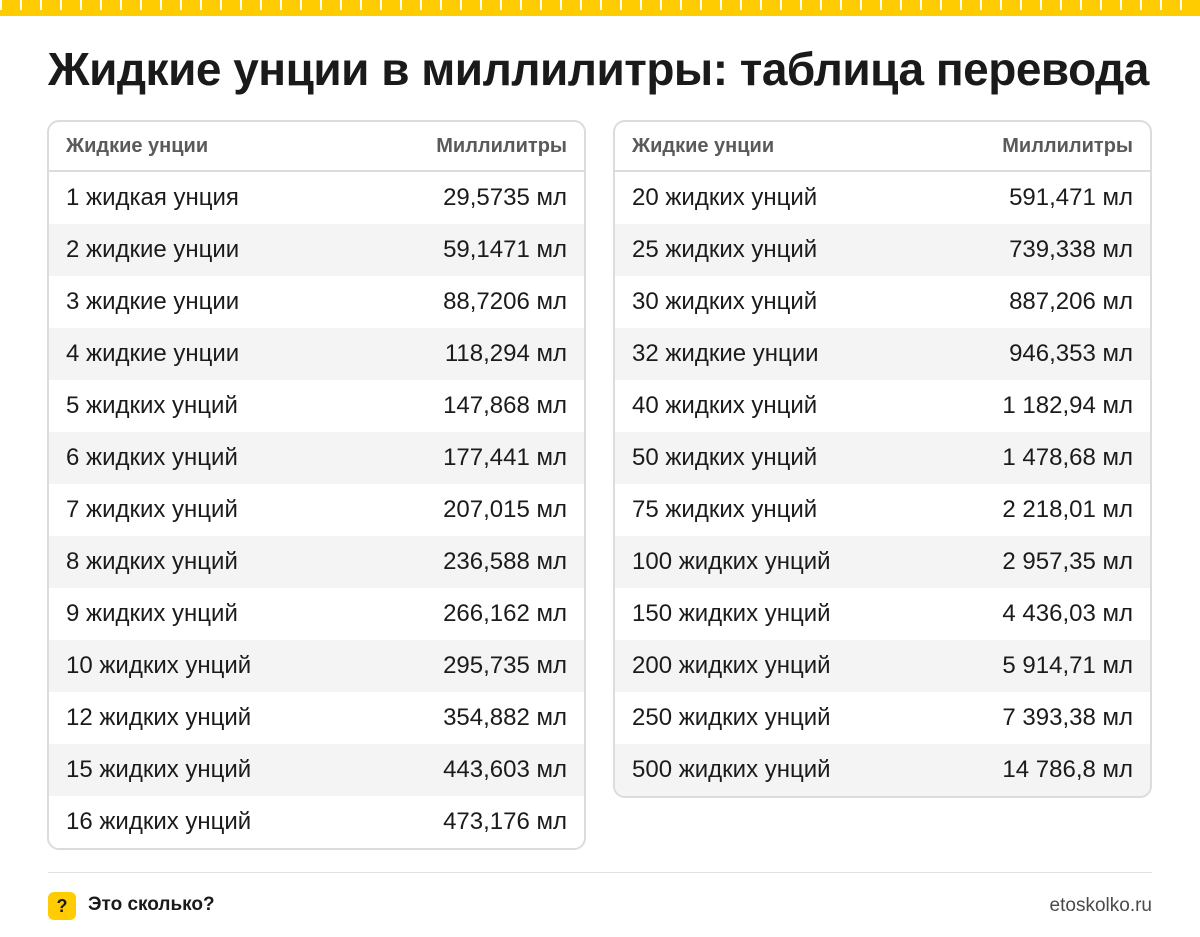 The height and width of the screenshot is (937, 1200). Describe the element at coordinates (159, 769) in the screenshot. I see `ounces-cell: 15 жидких унций` at that location.